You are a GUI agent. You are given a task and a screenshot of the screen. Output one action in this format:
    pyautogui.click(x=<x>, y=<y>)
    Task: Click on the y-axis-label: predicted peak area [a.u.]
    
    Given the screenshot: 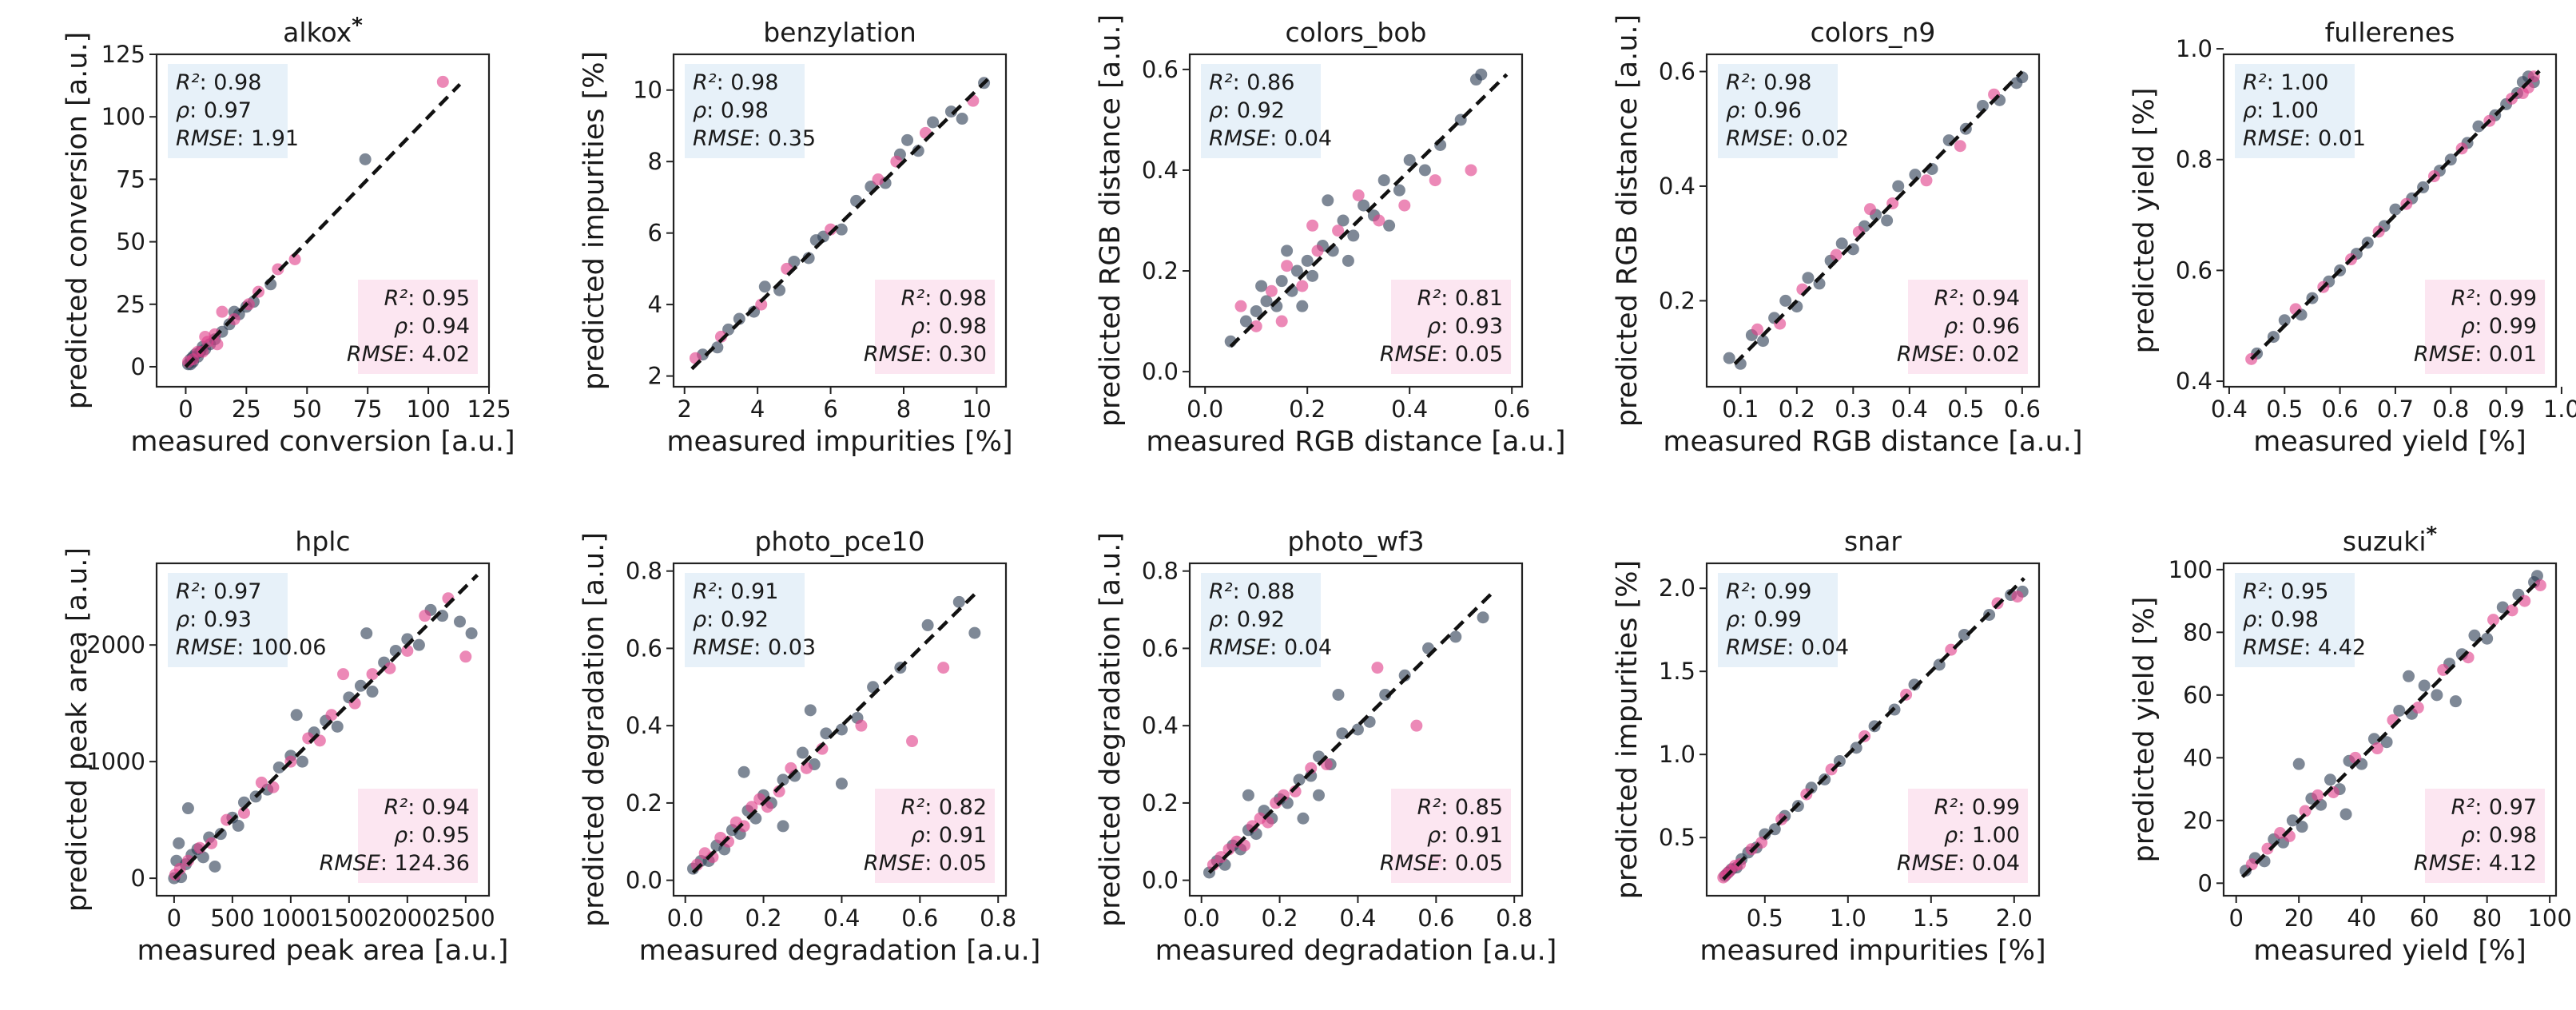 What is the action you would take?
    pyautogui.click(x=77, y=729)
    